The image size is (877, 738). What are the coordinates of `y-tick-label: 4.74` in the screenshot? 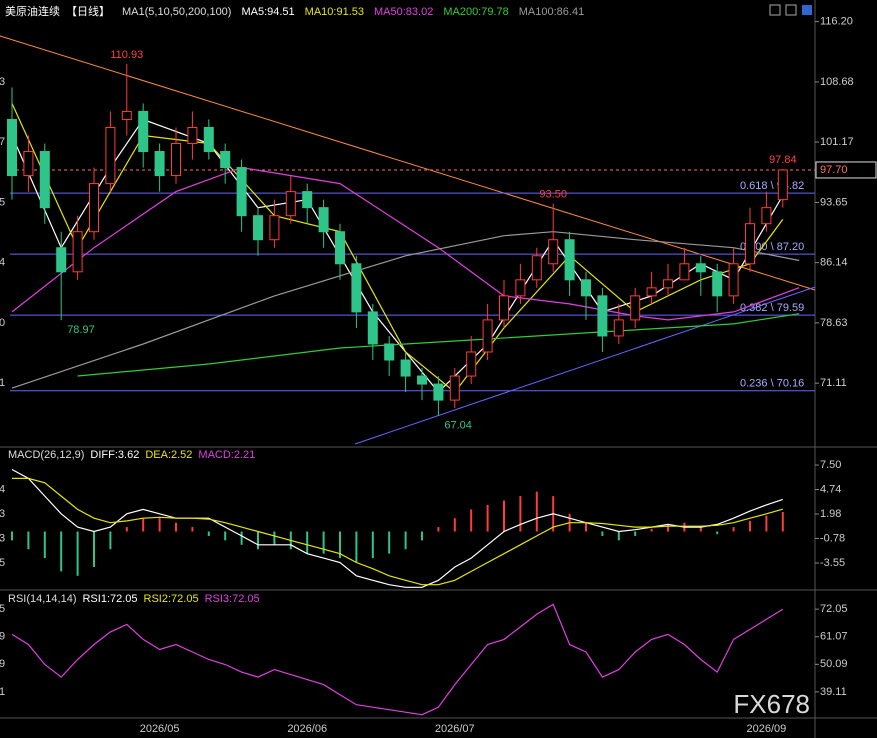 It's located at (830, 489).